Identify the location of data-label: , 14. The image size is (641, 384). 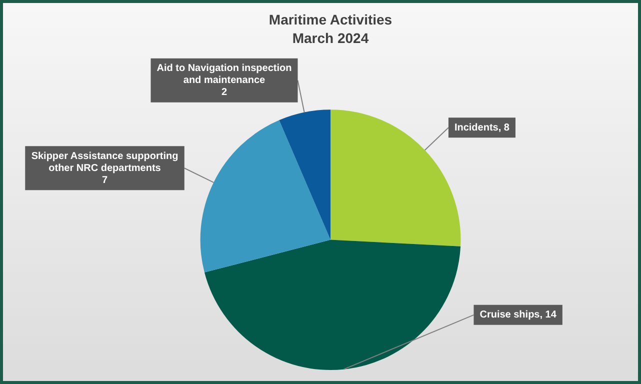
(548, 315).